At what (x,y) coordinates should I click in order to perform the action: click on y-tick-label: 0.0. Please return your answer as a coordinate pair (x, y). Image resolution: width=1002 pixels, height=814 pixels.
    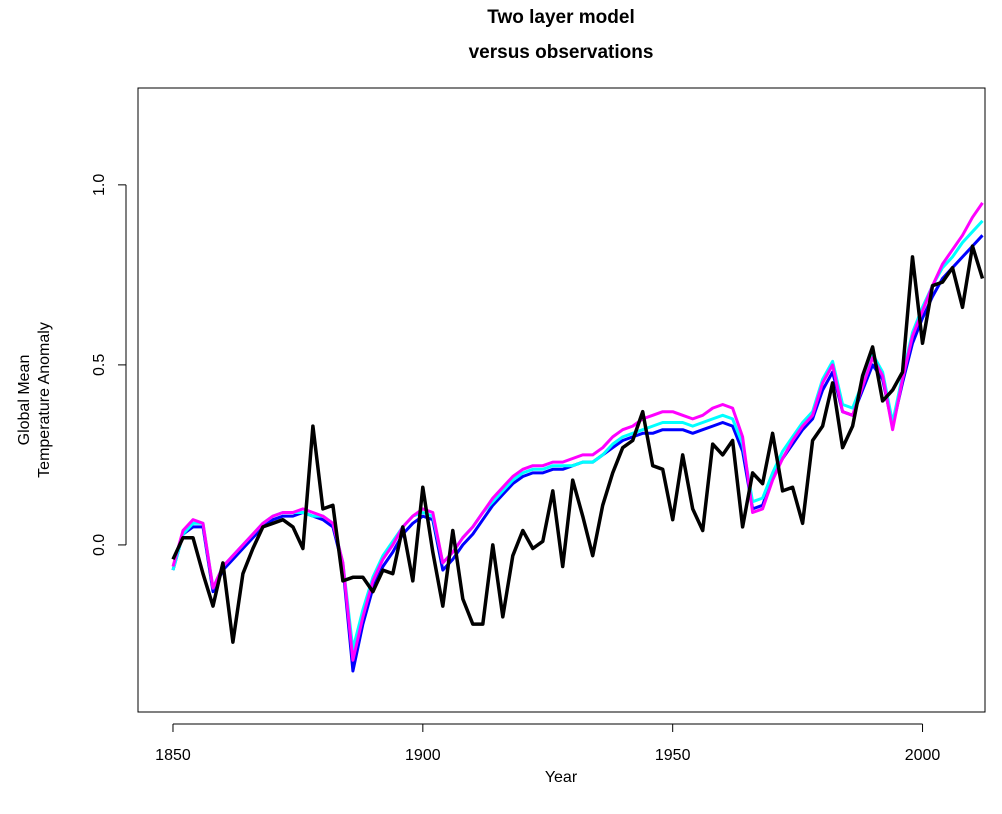
    Looking at the image, I should click on (99, 545).